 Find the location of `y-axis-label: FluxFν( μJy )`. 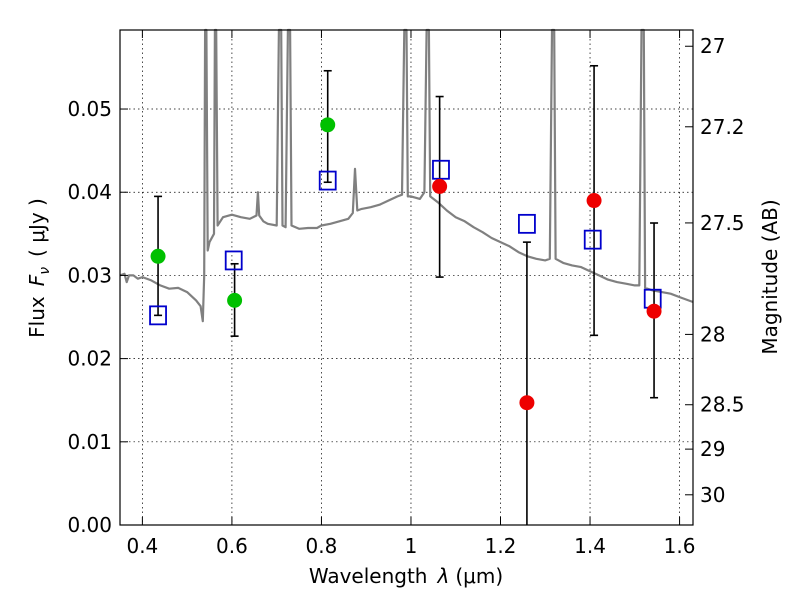

y-axis-label: FluxFν( μJy ) is located at coordinates (39, 268).